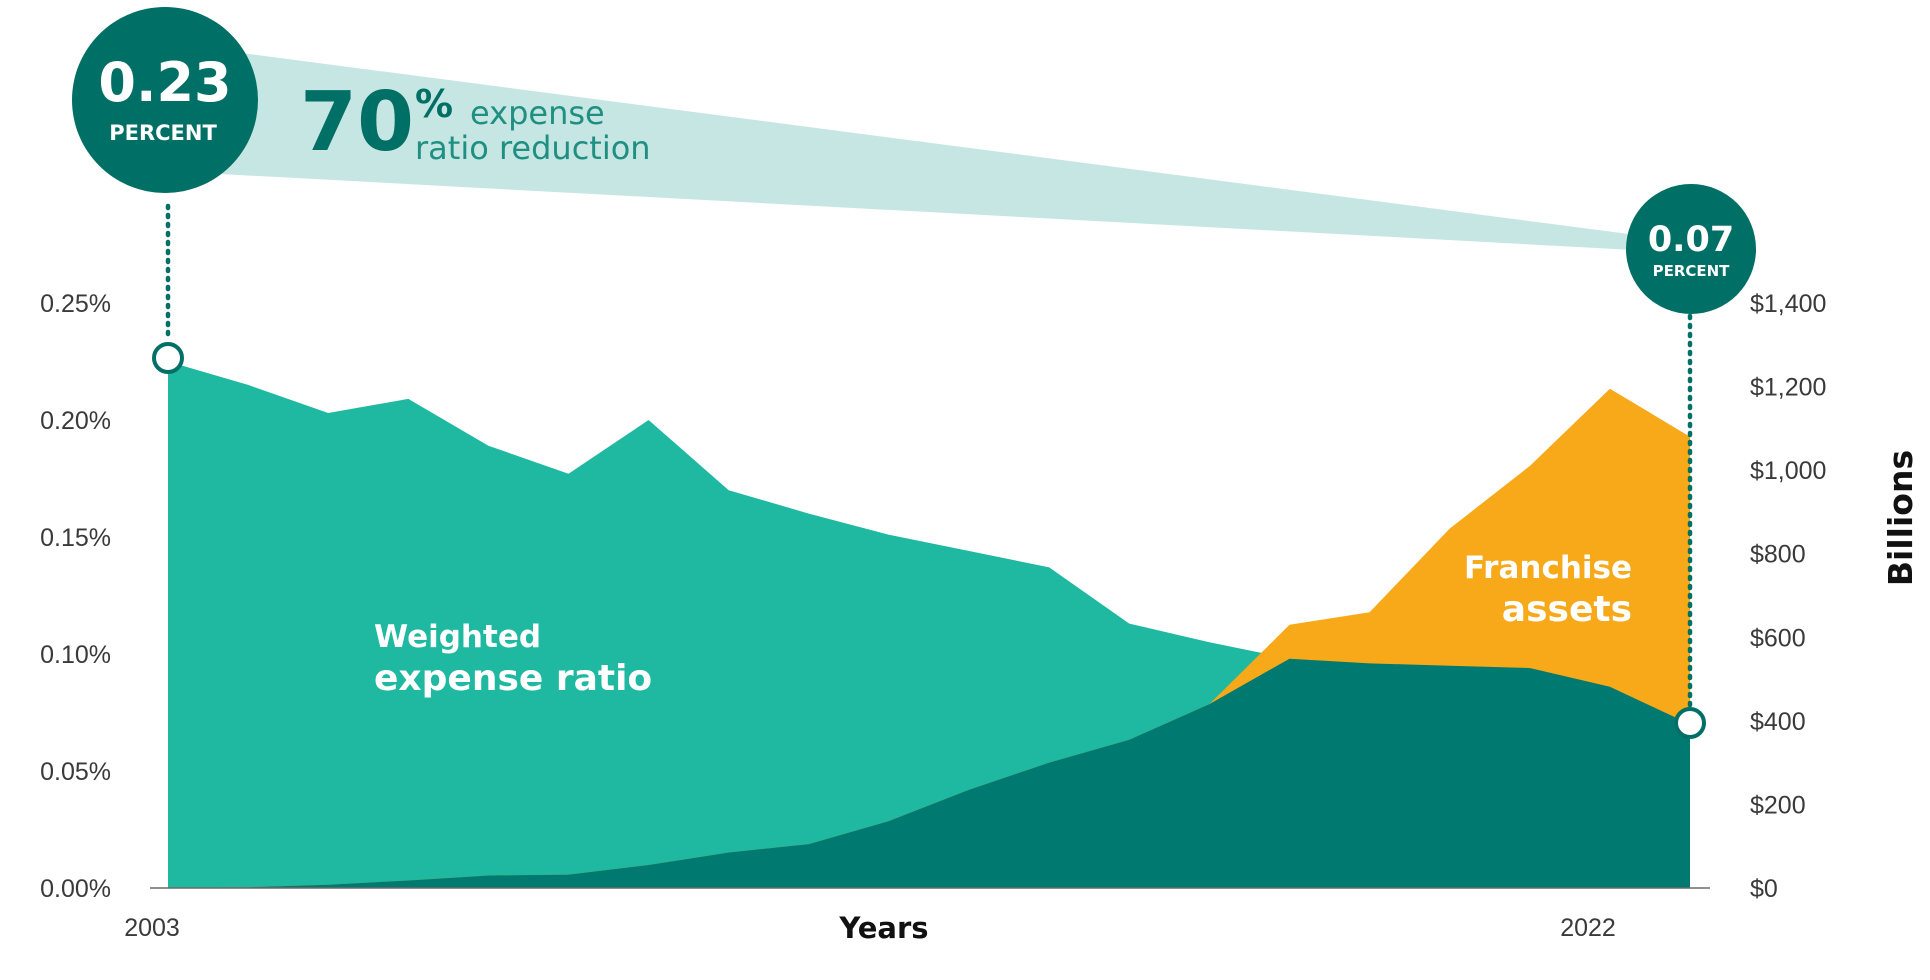 The width and height of the screenshot is (1930, 980). What do you see at coordinates (75, 421) in the screenshot?
I see `left-tick-label: 0.20%` at bounding box center [75, 421].